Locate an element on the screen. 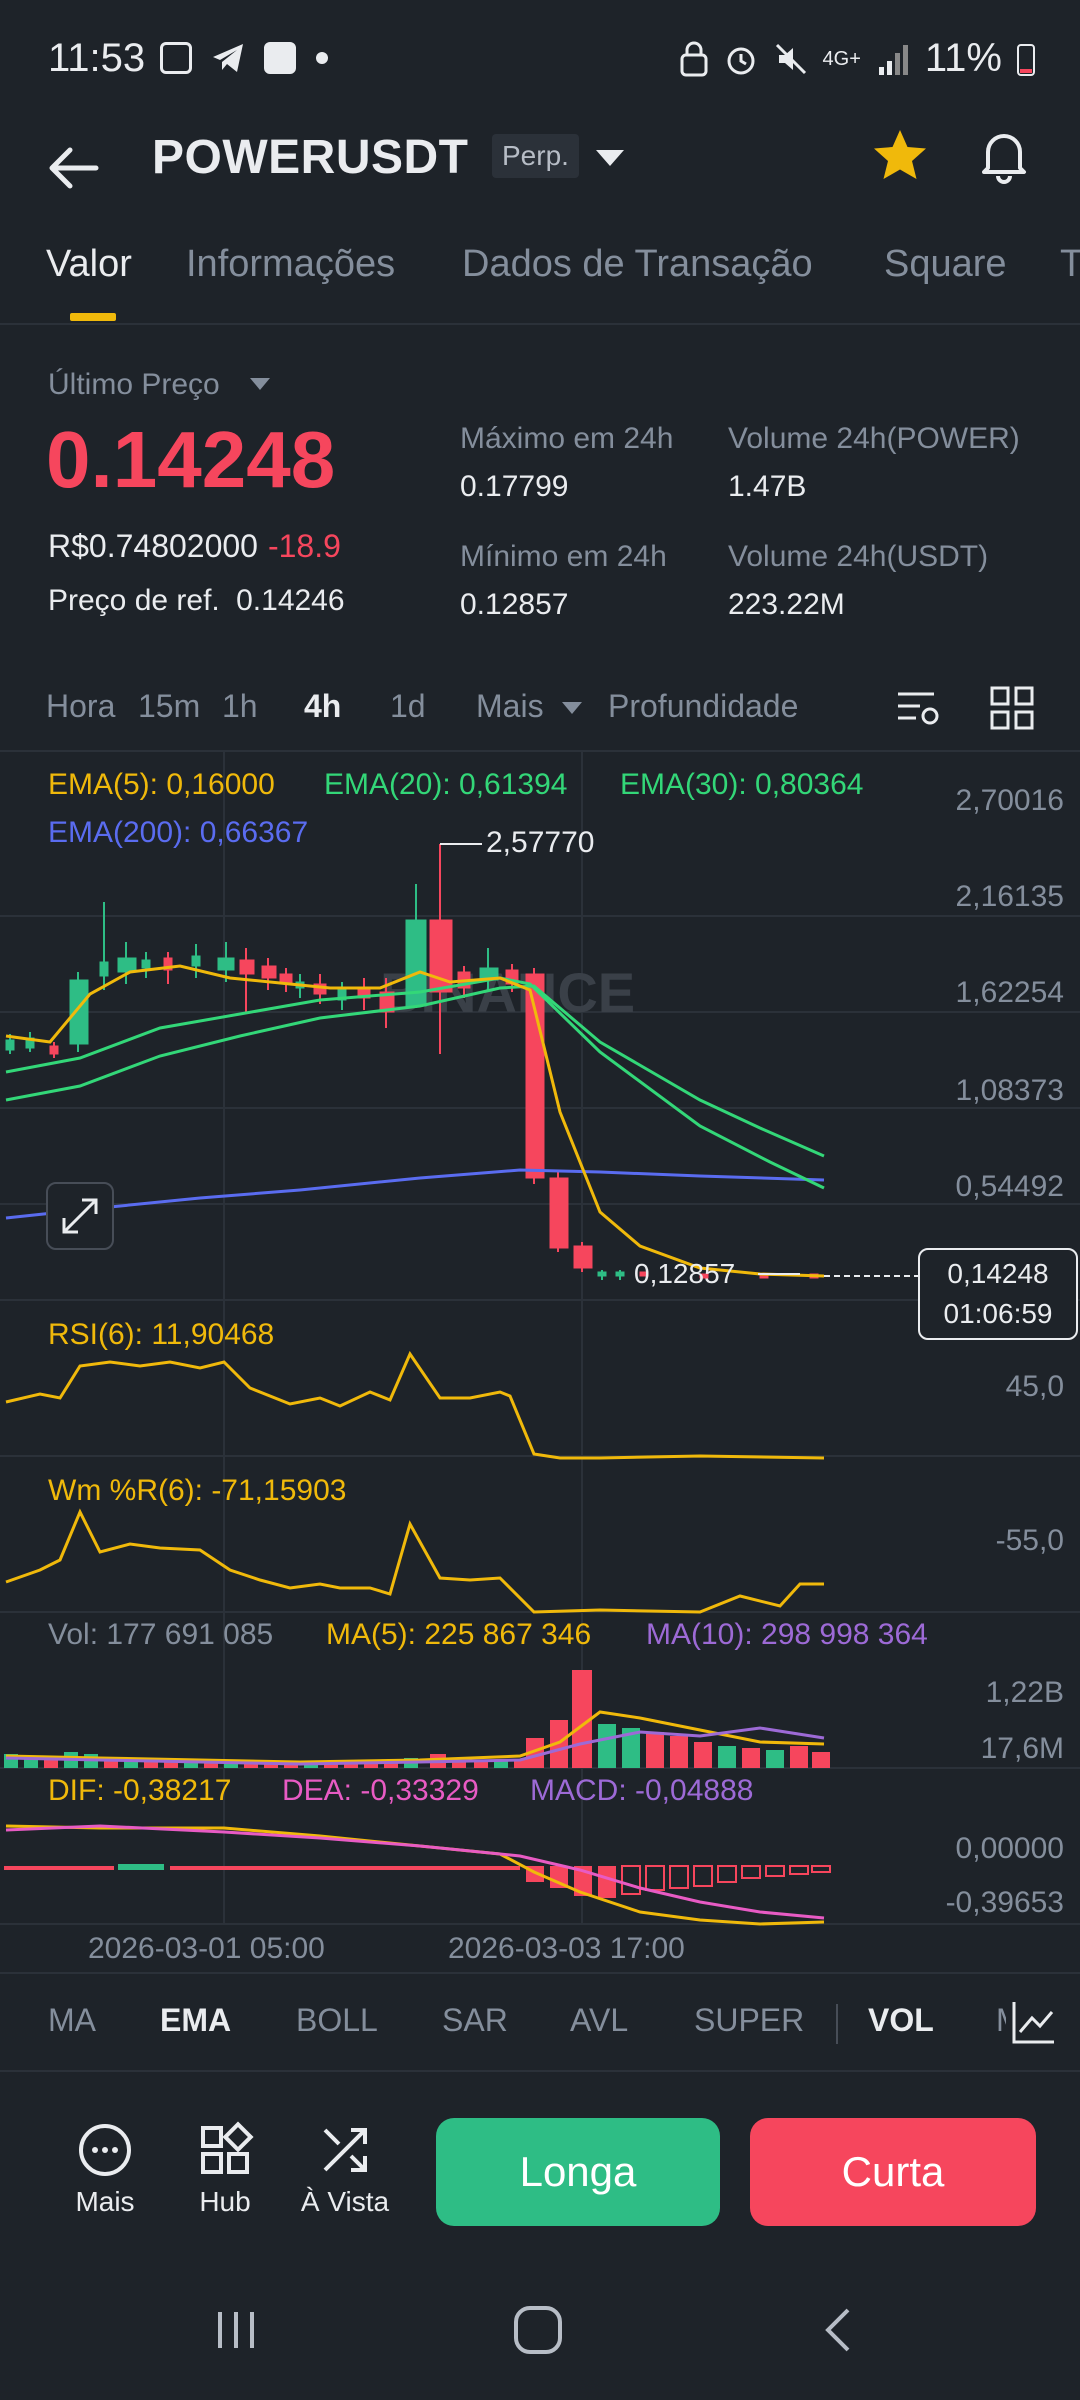 This screenshot has height=2400, width=1080. battery-percent: 11% is located at coordinates (963, 58).